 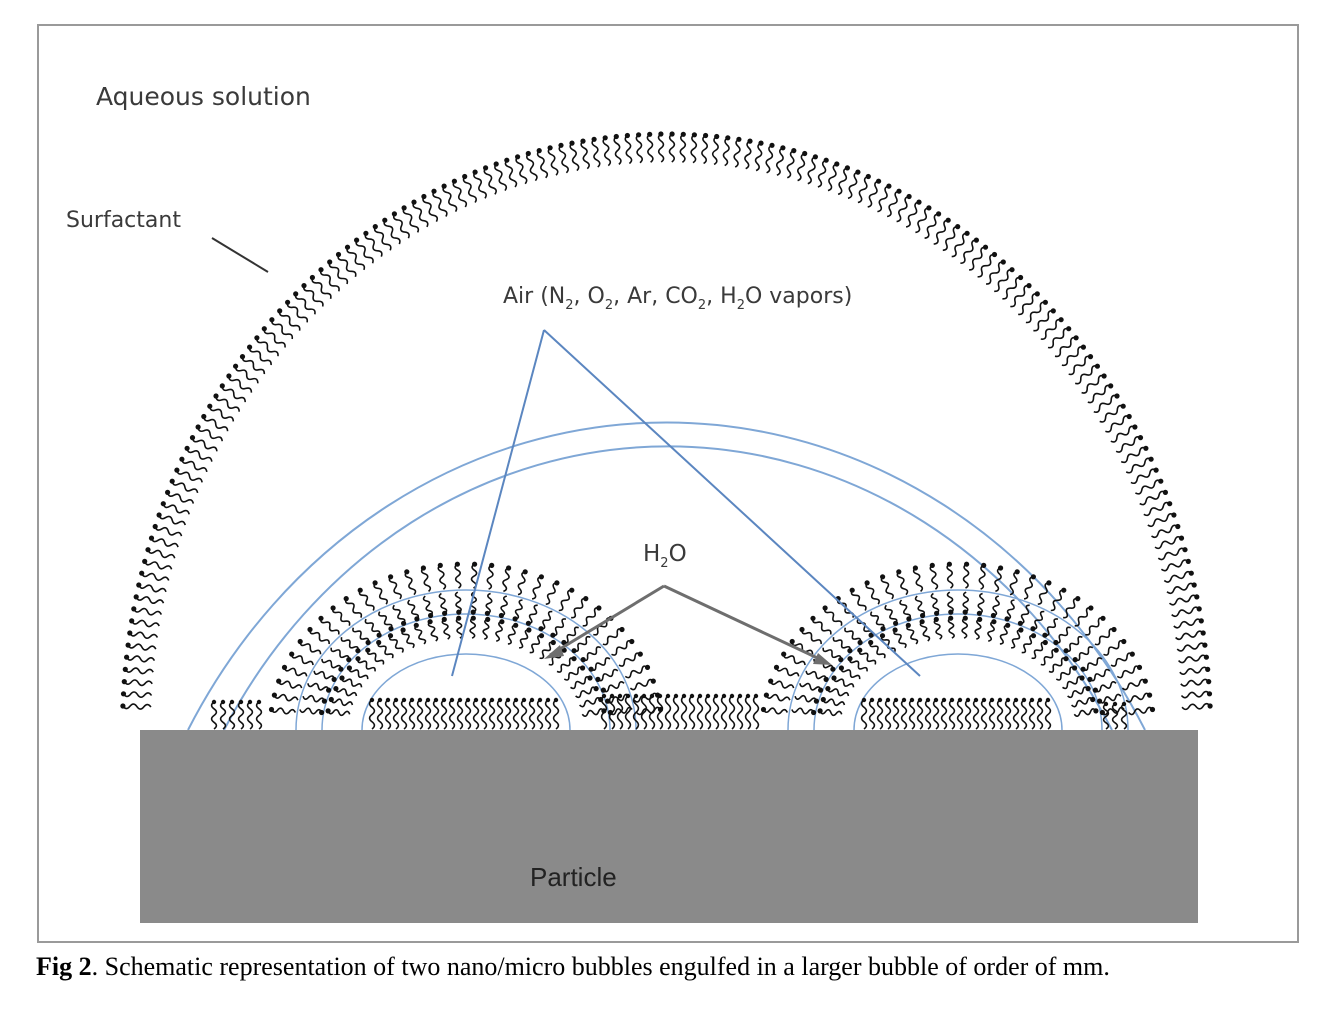 What do you see at coordinates (677, 298) in the screenshot?
I see `air-label: Air (N2, O2, Ar, CO2, H2O vapors)` at bounding box center [677, 298].